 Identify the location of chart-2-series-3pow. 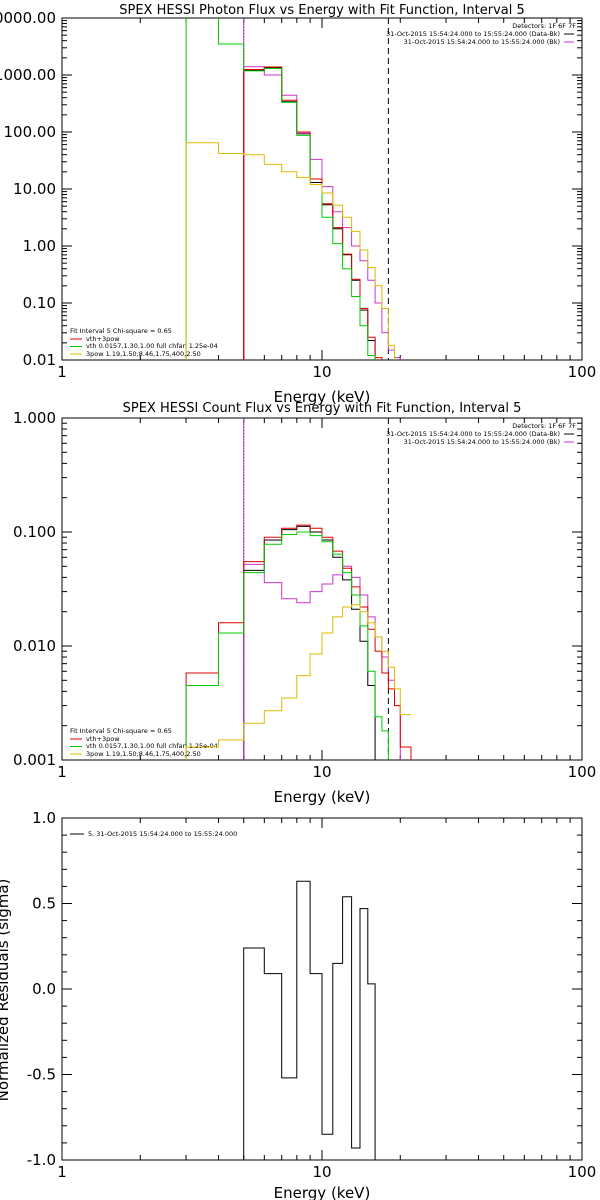
(298, 682).